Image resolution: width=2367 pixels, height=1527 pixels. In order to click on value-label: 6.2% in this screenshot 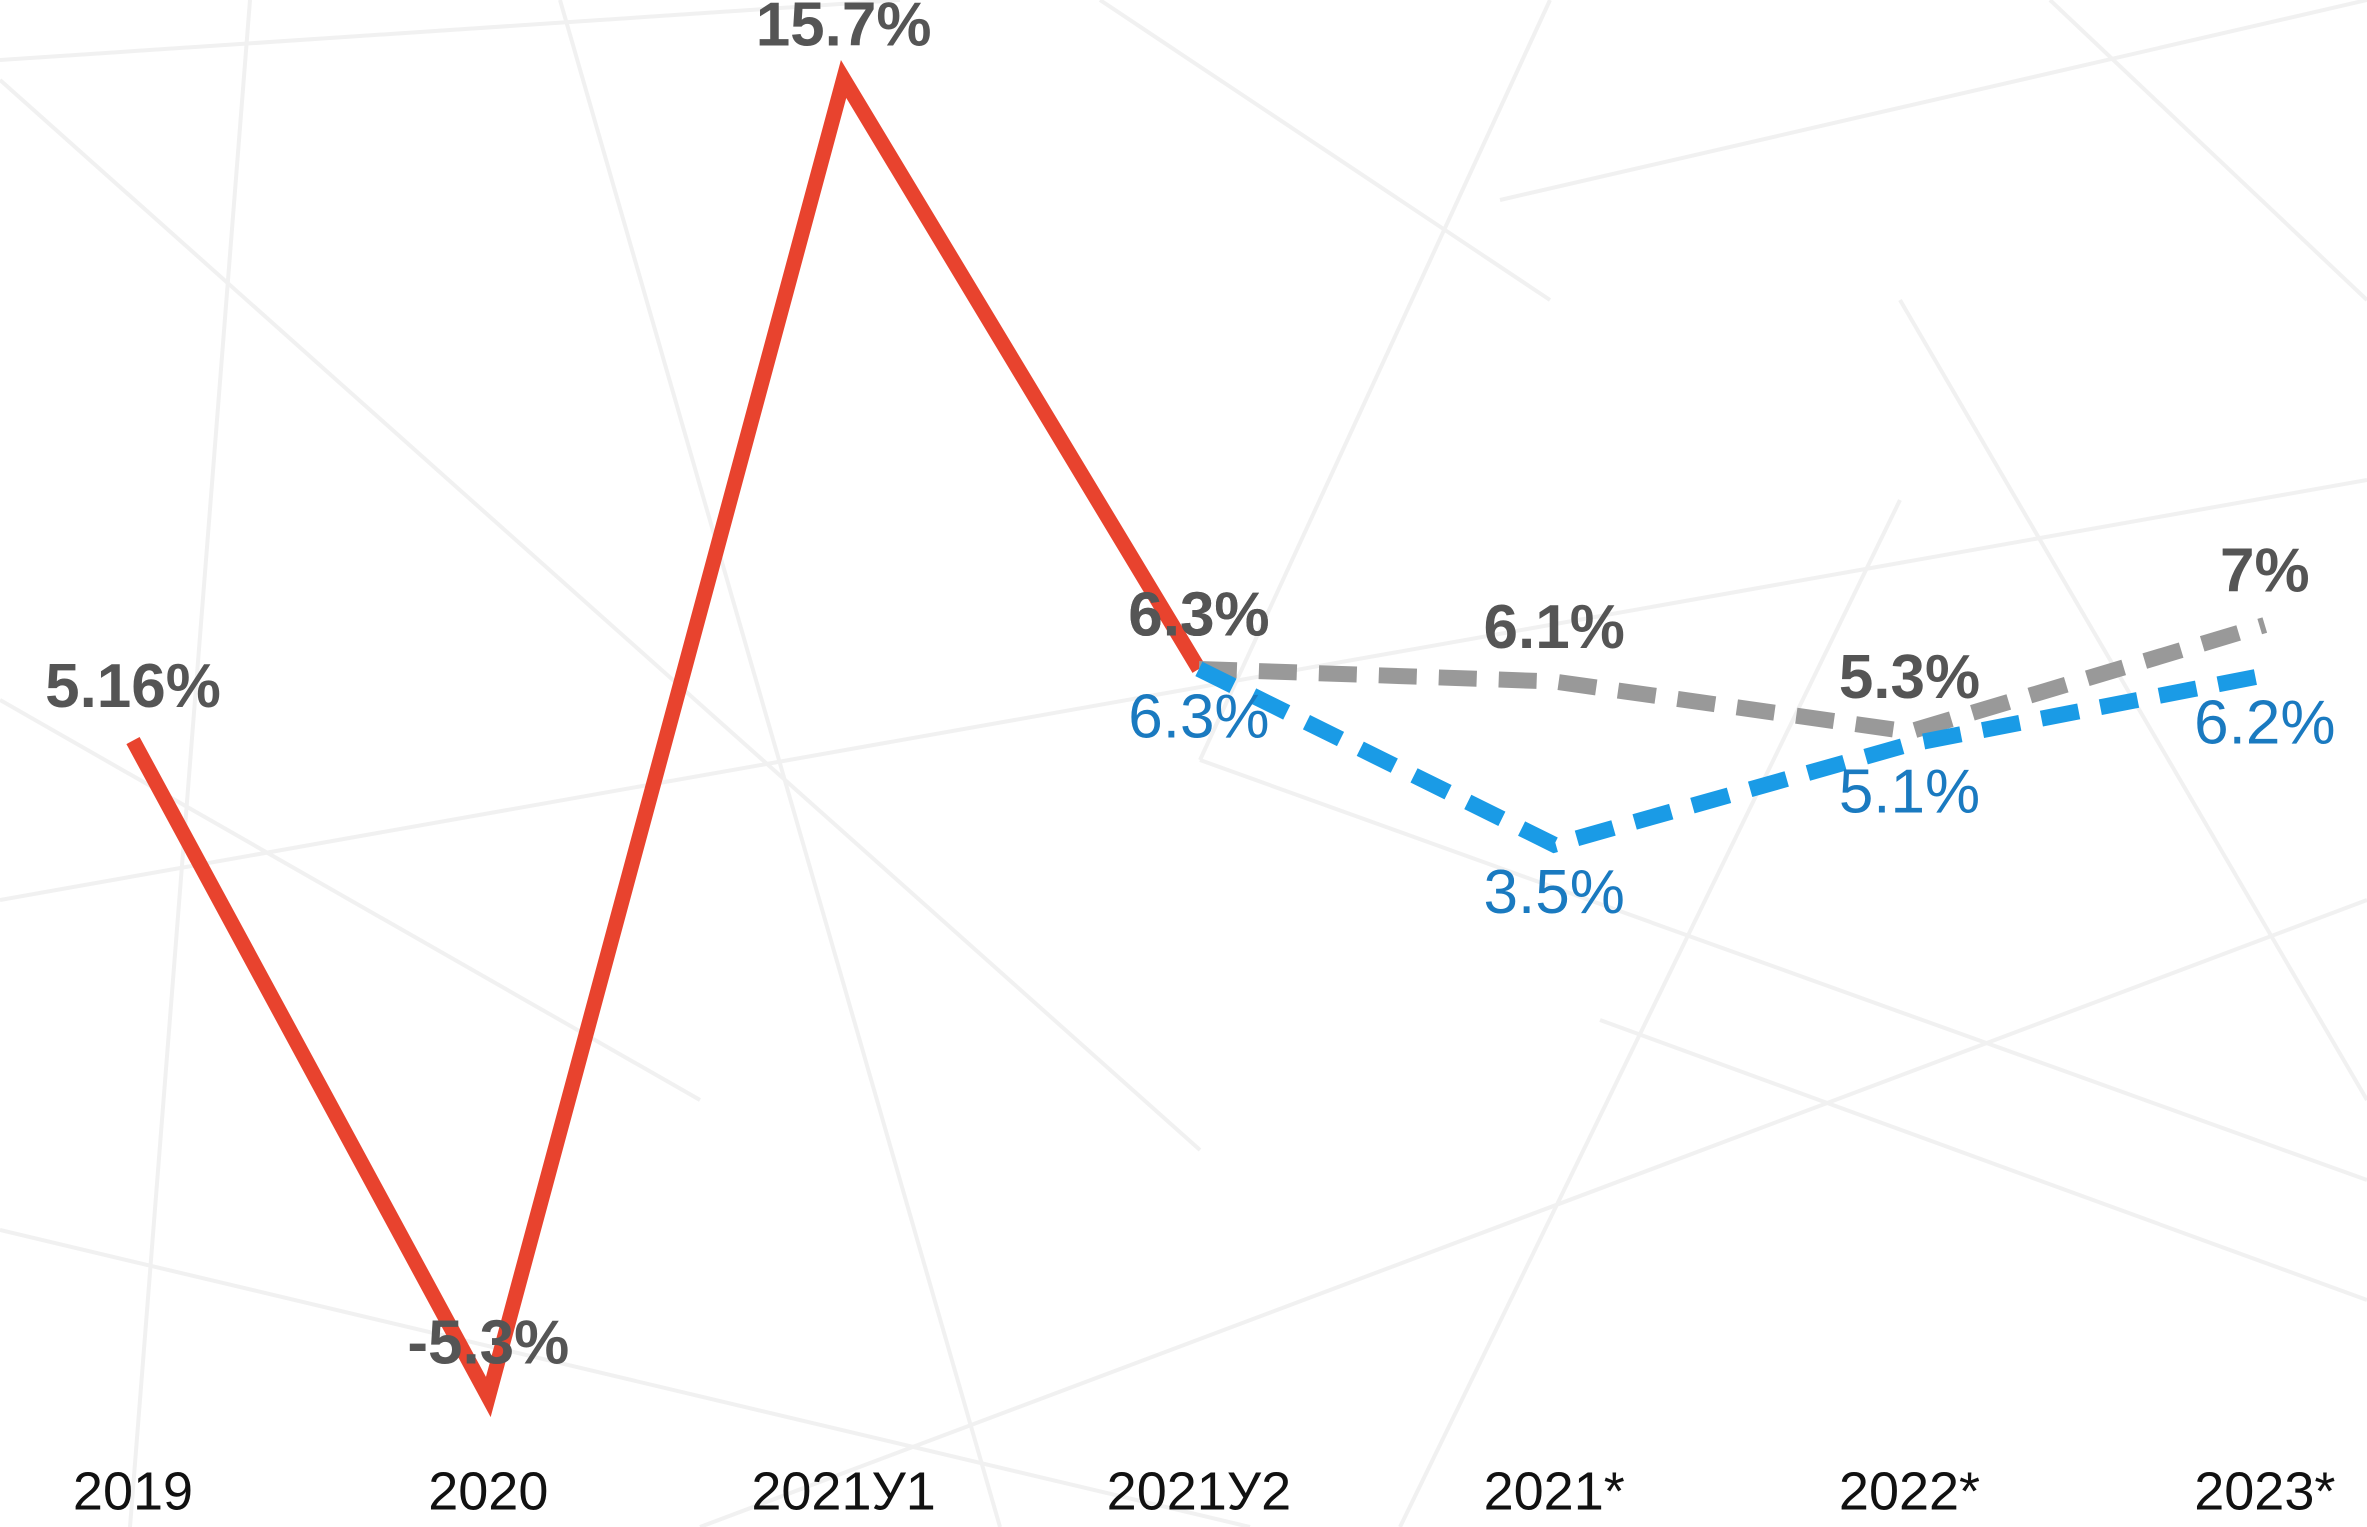, I will do `click(2264, 723)`.